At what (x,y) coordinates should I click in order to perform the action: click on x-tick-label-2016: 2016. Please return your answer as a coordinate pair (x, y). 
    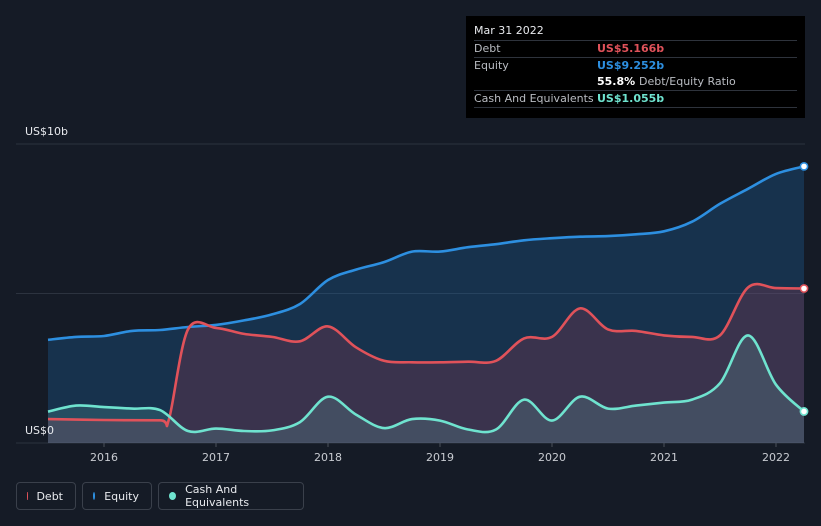
    Looking at the image, I should click on (104, 457).